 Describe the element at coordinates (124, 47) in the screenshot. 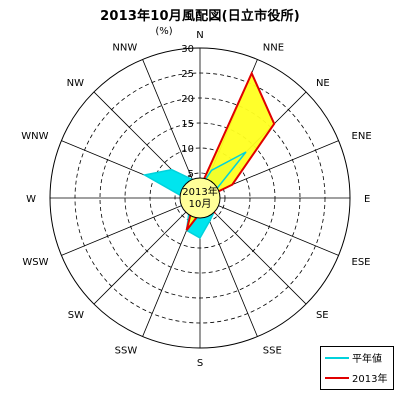

I see `direction-label-nnw: NNW` at that location.